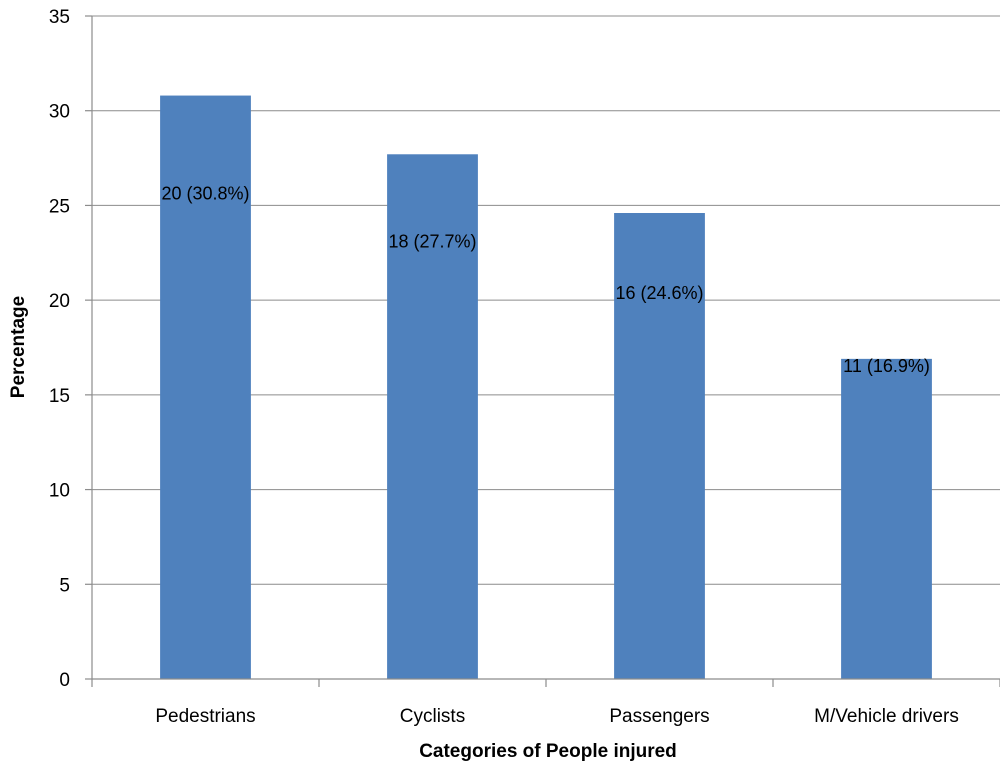  What do you see at coordinates (59, 301) in the screenshot?
I see `y-tick-label: 20` at bounding box center [59, 301].